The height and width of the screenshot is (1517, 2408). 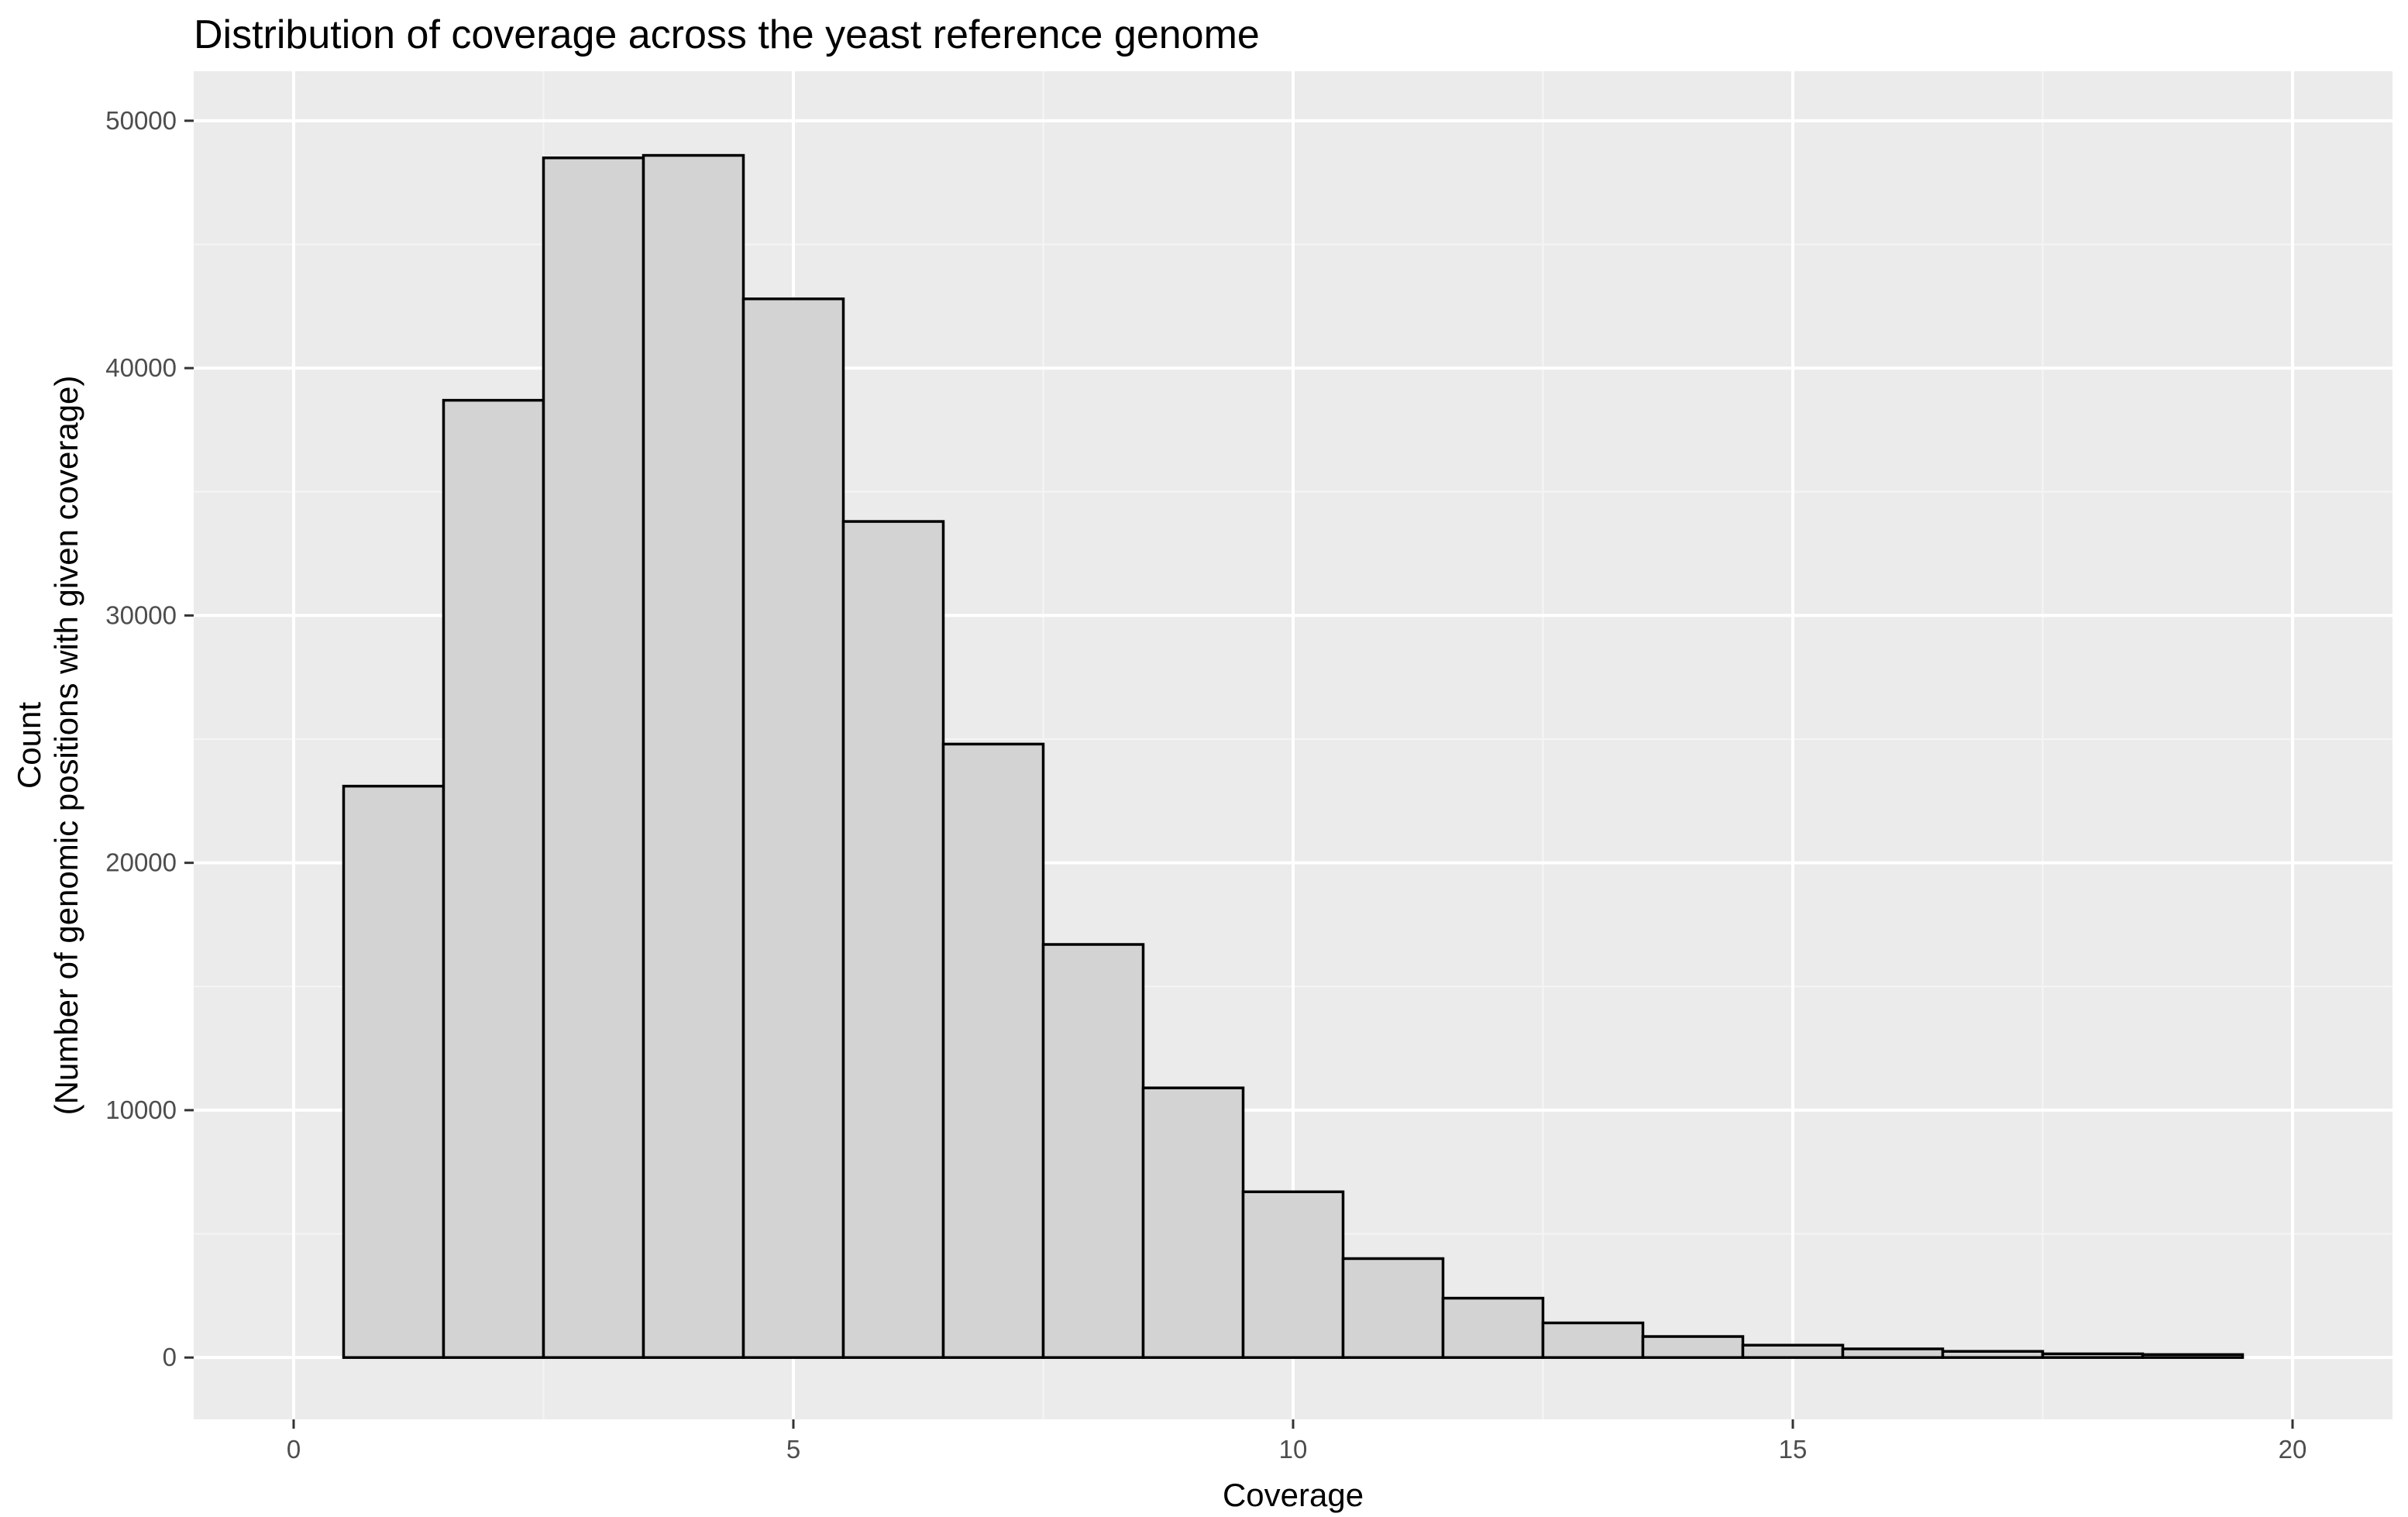 I want to click on y-tick-label: 20000, so click(x=141, y=862).